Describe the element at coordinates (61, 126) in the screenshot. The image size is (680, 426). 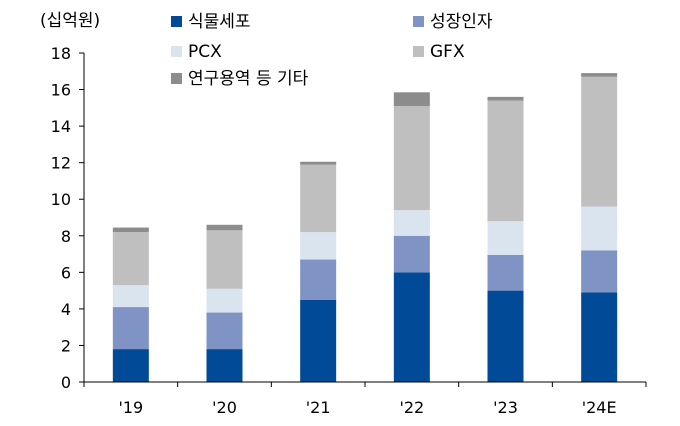
I see `y-tick-label: 14` at that location.